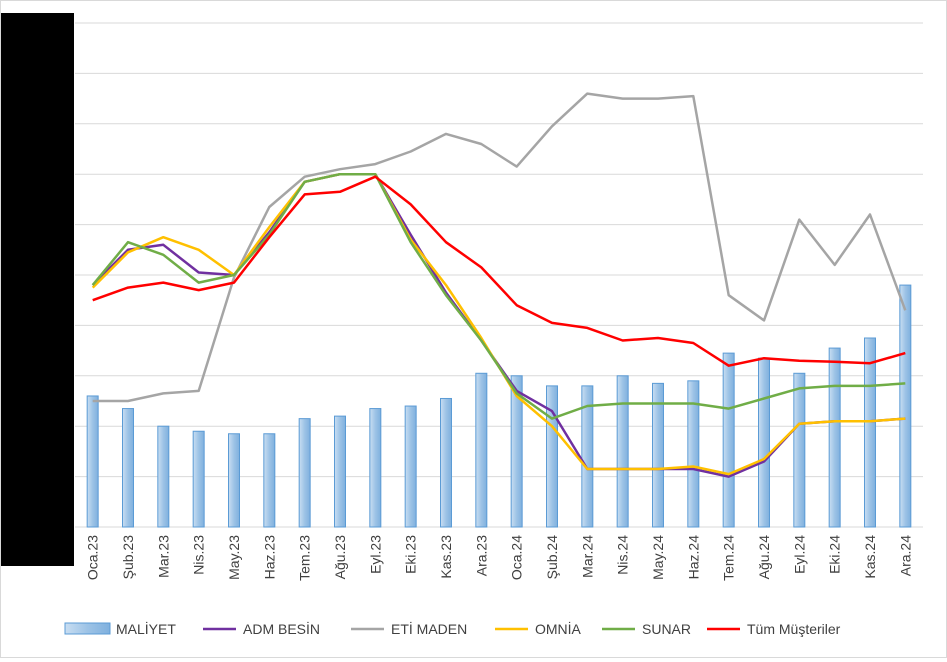 This screenshot has height=662, width=947. Describe the element at coordinates (729, 558) in the screenshot. I see `x-tick-label: Tem.24` at that location.